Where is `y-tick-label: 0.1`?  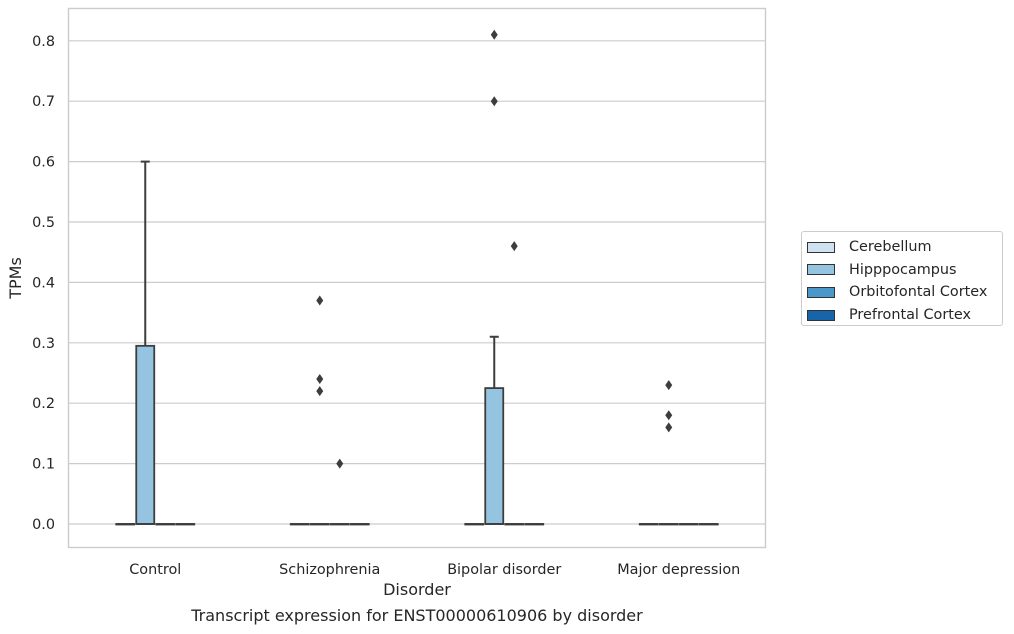 y-tick-label: 0.1 is located at coordinates (43, 465).